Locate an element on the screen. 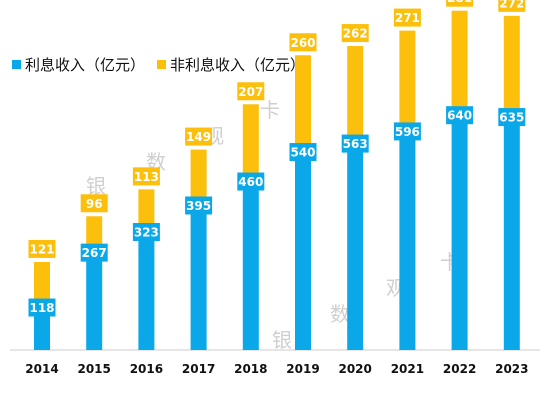 This screenshot has height=413, width=550. x-tick-label: 2020 is located at coordinates (354, 369).